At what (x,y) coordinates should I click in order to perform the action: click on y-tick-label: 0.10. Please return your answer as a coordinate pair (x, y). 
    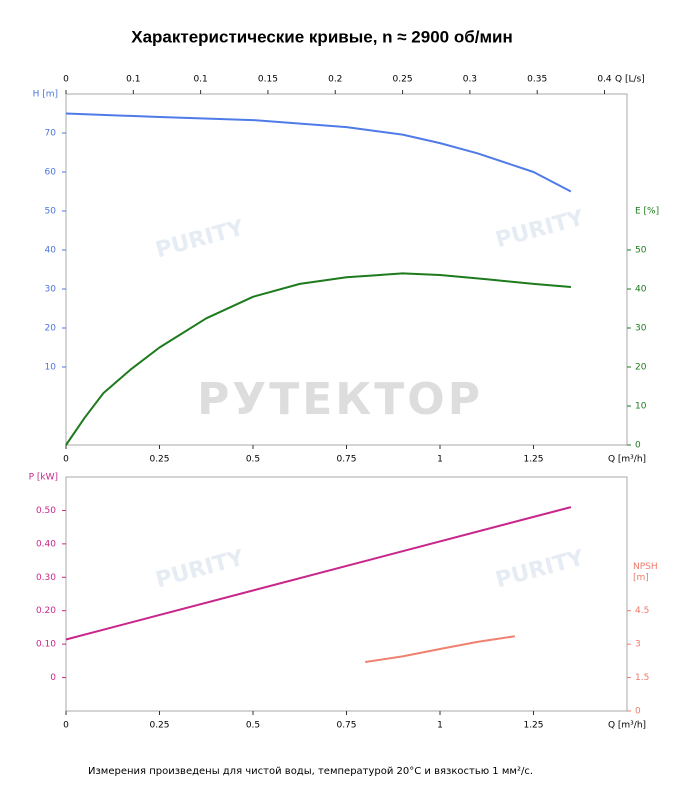
    Looking at the image, I should click on (46, 645).